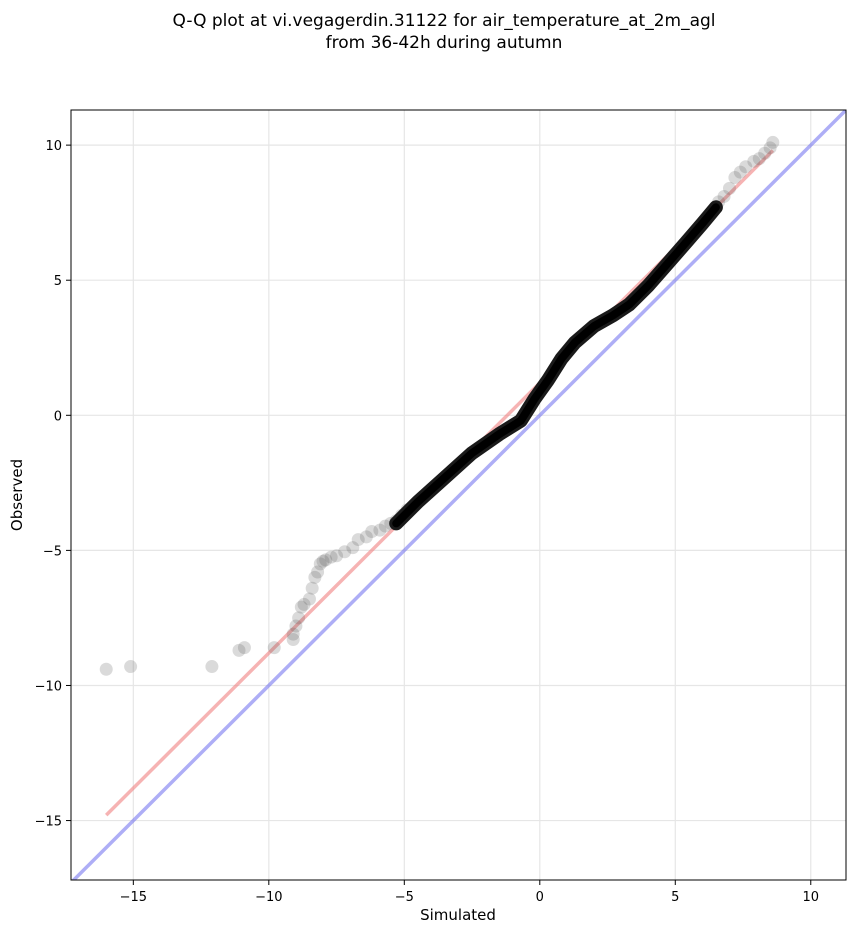 This screenshot has width=854, height=934. Describe the element at coordinates (469, 892) in the screenshot. I see `x-axis-ticks: −15 −10 −5 0 5 10` at that location.